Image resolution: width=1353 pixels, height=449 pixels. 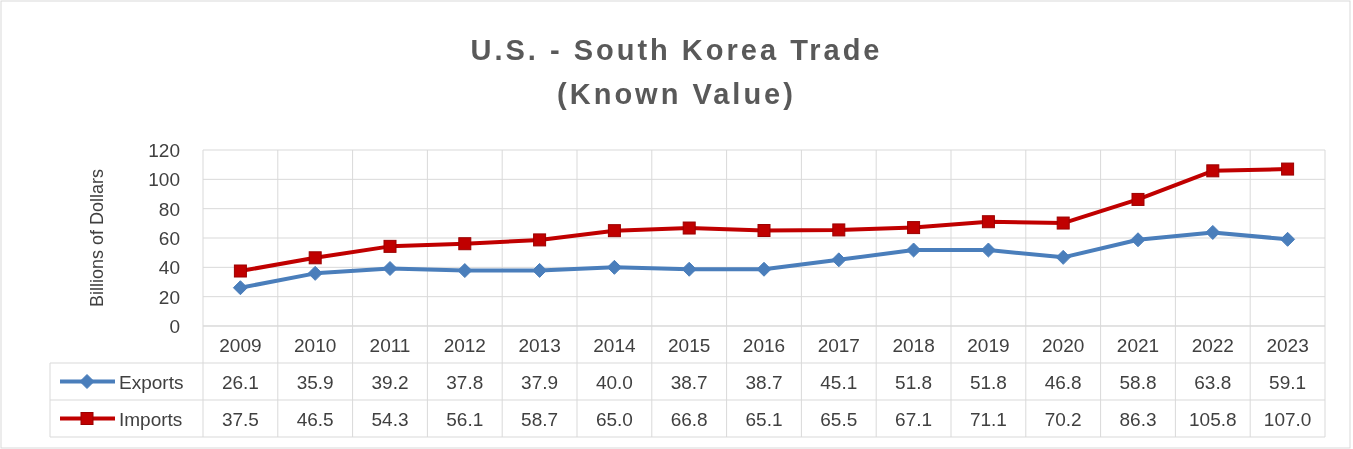 What do you see at coordinates (913, 345) in the screenshot?
I see `x-tick-label: 2018` at bounding box center [913, 345].